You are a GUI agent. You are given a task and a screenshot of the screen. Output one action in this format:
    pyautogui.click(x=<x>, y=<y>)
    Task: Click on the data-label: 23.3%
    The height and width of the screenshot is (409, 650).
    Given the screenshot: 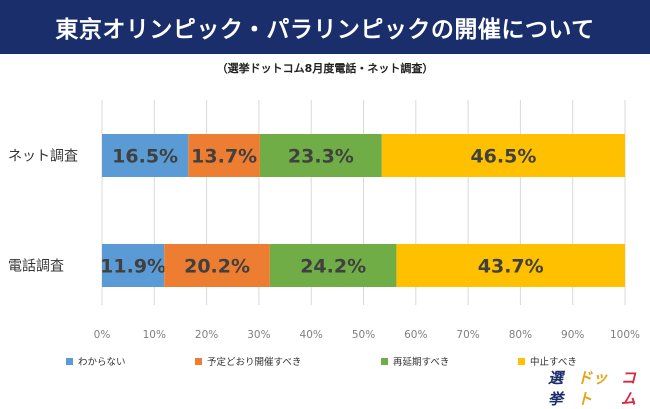 What is the action you would take?
    pyautogui.click(x=321, y=157)
    